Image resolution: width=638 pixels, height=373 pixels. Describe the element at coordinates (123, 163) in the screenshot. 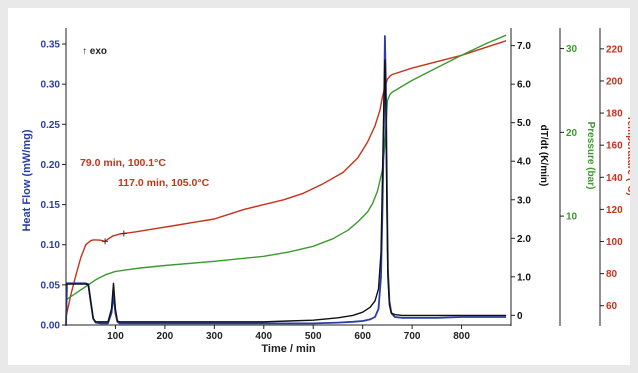

I see `annotation-label: 79.0 min, 100.1°C` at that location.